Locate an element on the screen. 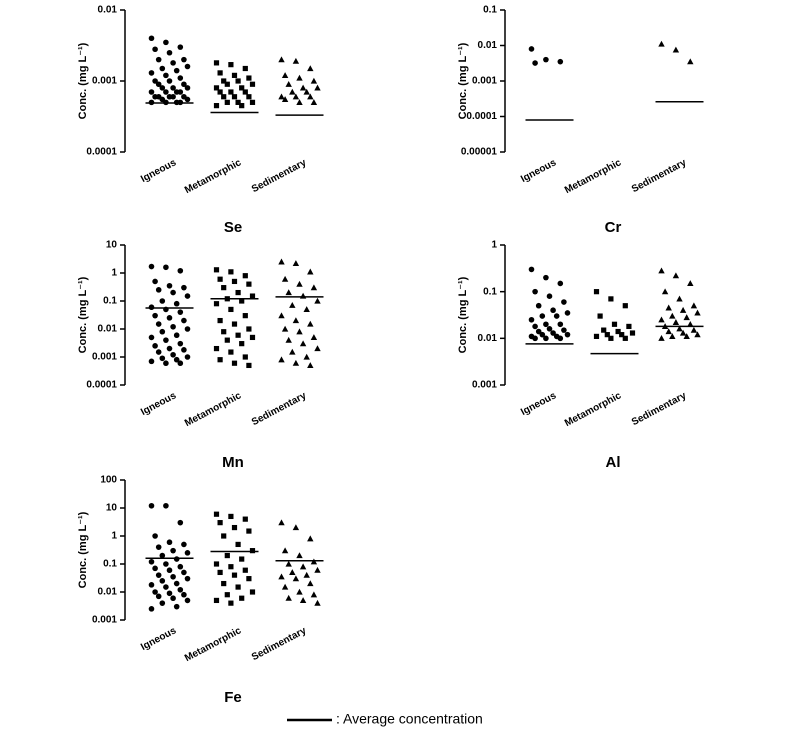 This screenshot has width=800, height=732. legend-label: : Average concentration is located at coordinates (409, 719).